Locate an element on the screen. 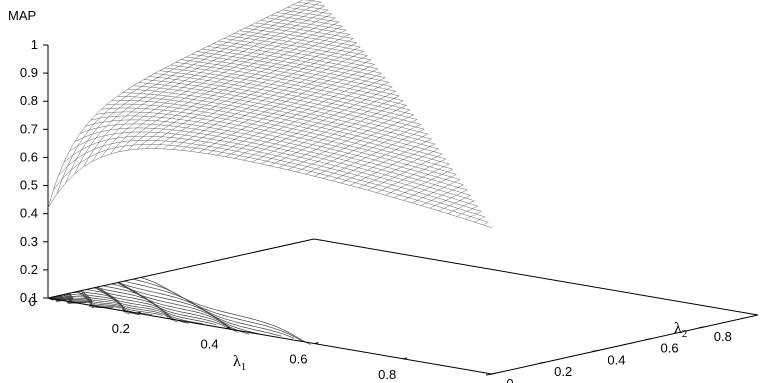  z-axis-title: MAP is located at coordinates (22, 15).